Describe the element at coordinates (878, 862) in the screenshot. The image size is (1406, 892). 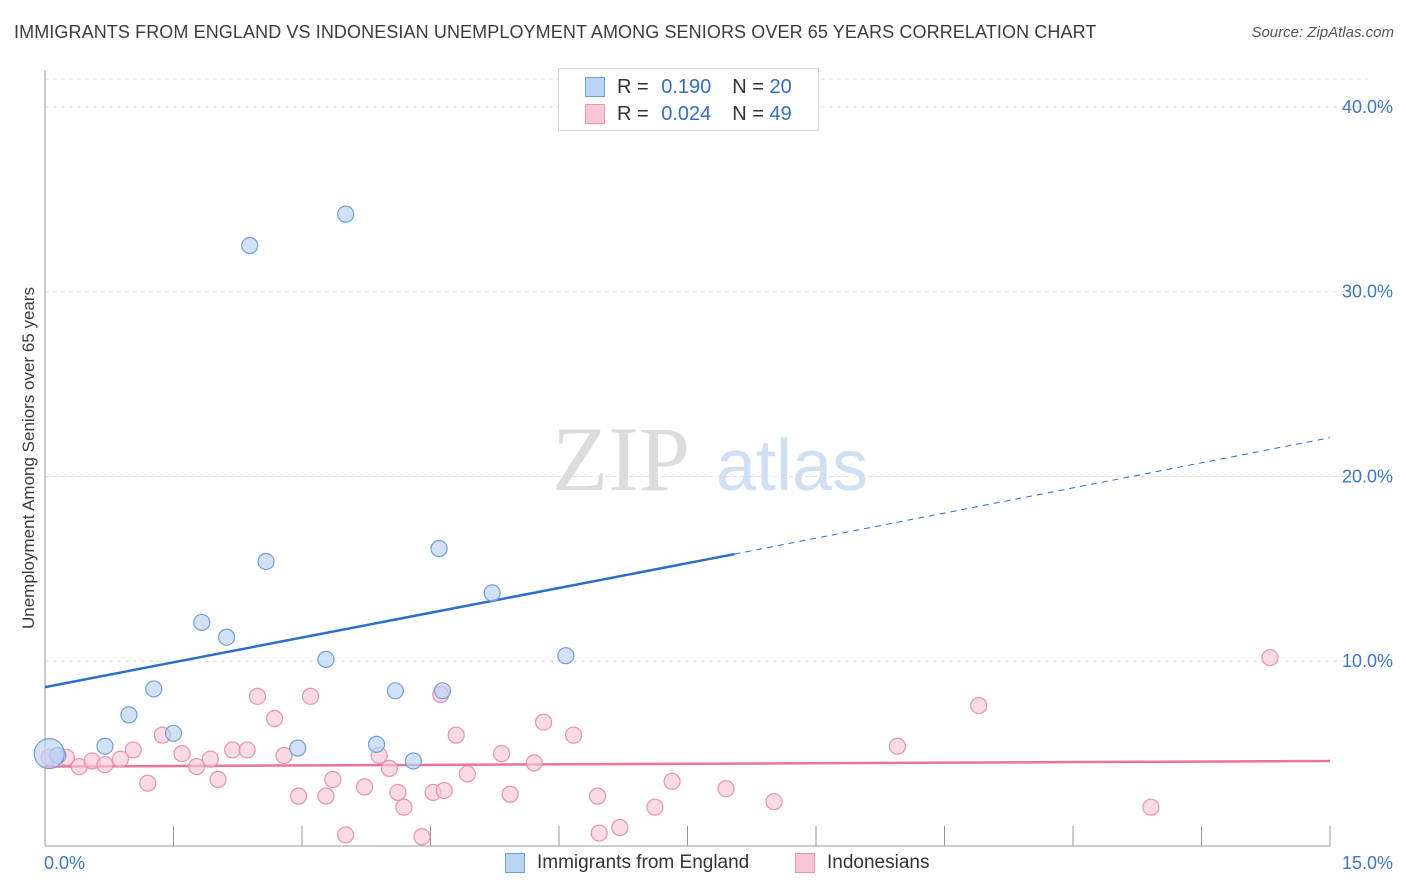
I see `legend-label-indonesians: Indonesians` at that location.